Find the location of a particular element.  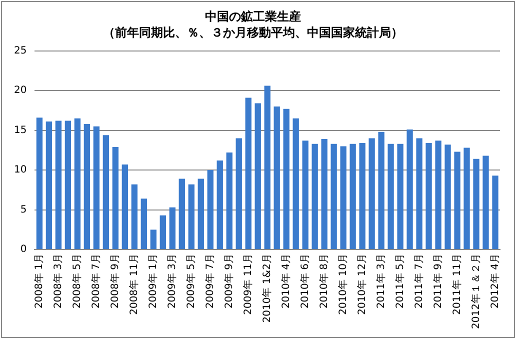

x-tick-label: 2009年 5月 is located at coordinates (190, 281).